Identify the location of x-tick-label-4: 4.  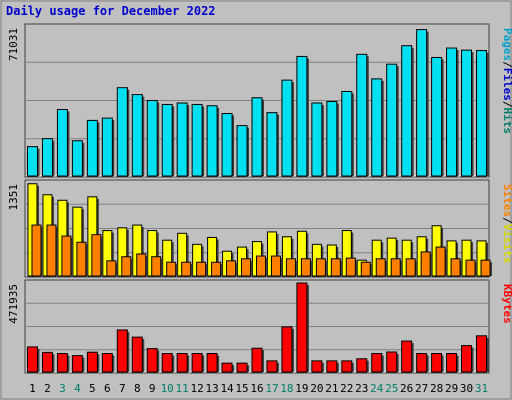
(77, 388).